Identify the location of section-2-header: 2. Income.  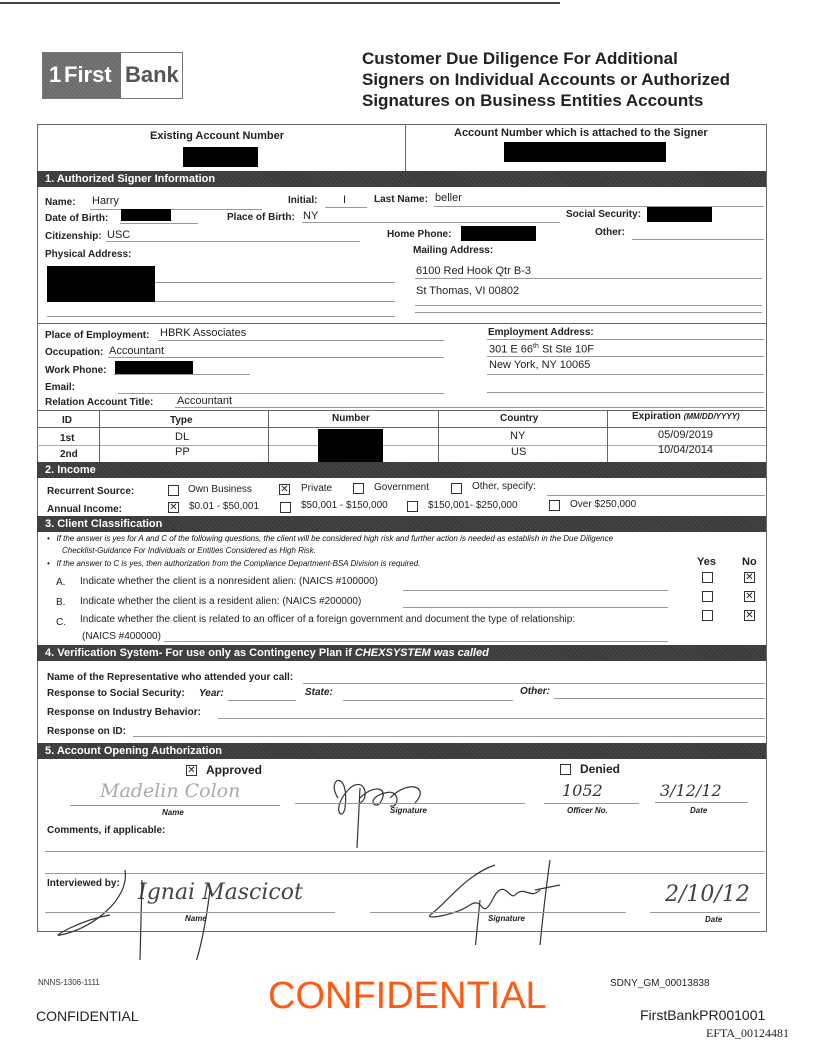
(401, 470).